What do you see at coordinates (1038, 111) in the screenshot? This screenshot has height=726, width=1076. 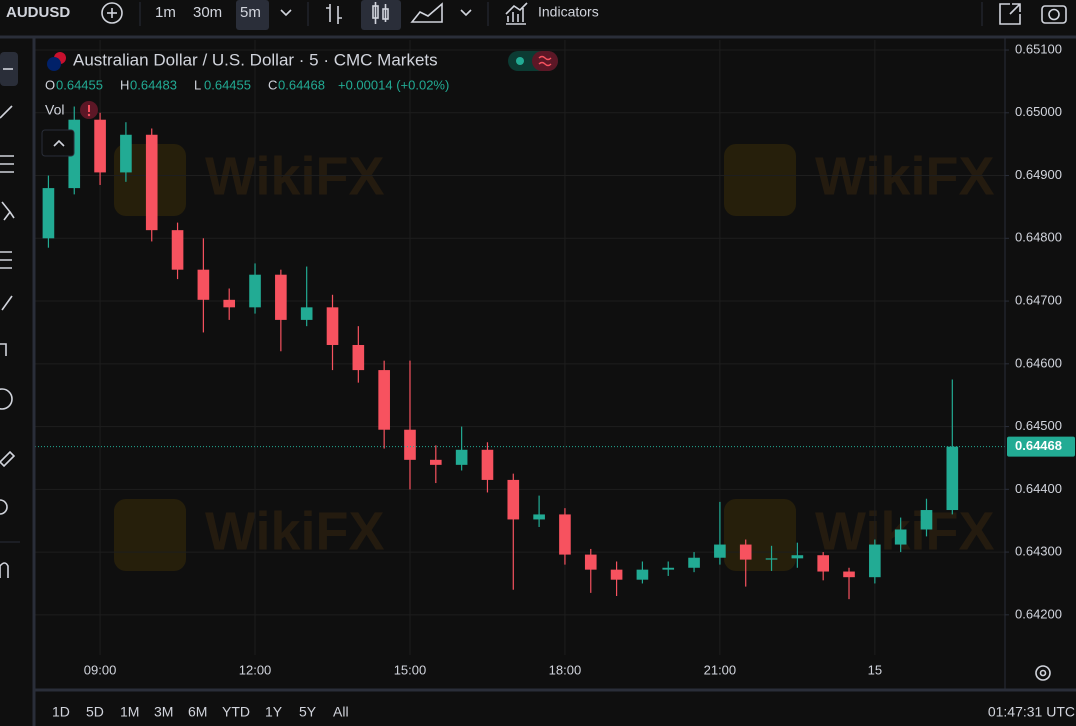 I see `y-tick-label: 0.65000` at bounding box center [1038, 111].